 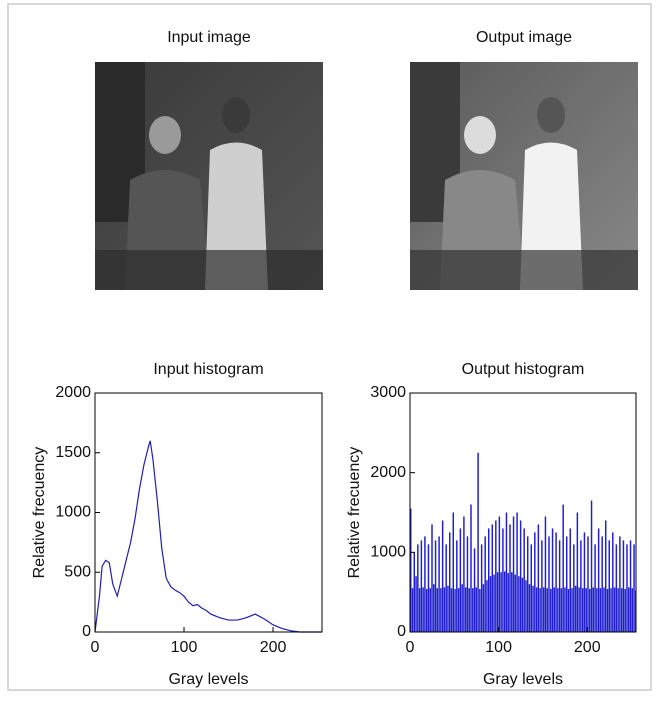 What do you see at coordinates (524, 176) in the screenshot?
I see `output-image` at bounding box center [524, 176].